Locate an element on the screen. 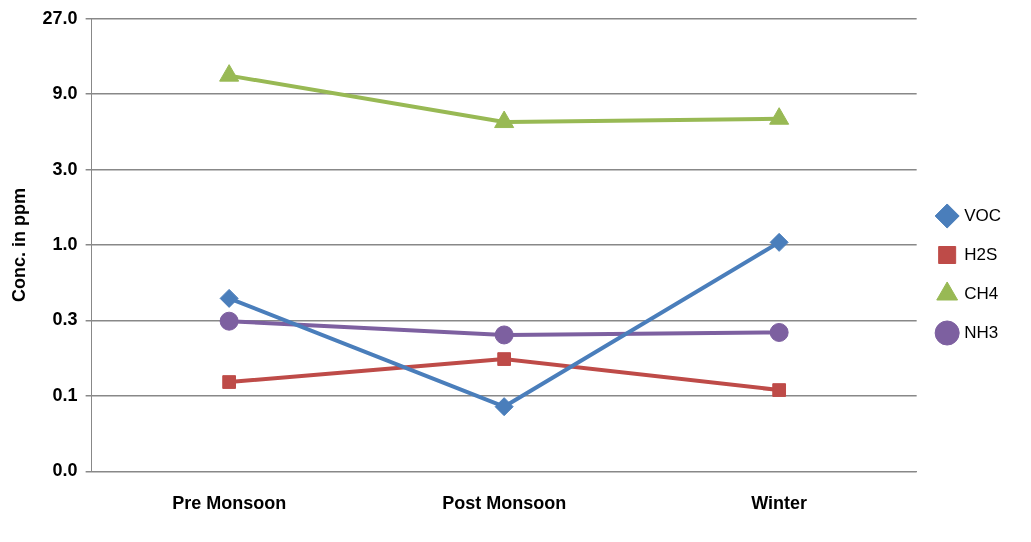 Image resolution: width=1031 pixels, height=542 pixels. y-tick-label: 1.0 is located at coordinates (65, 244).